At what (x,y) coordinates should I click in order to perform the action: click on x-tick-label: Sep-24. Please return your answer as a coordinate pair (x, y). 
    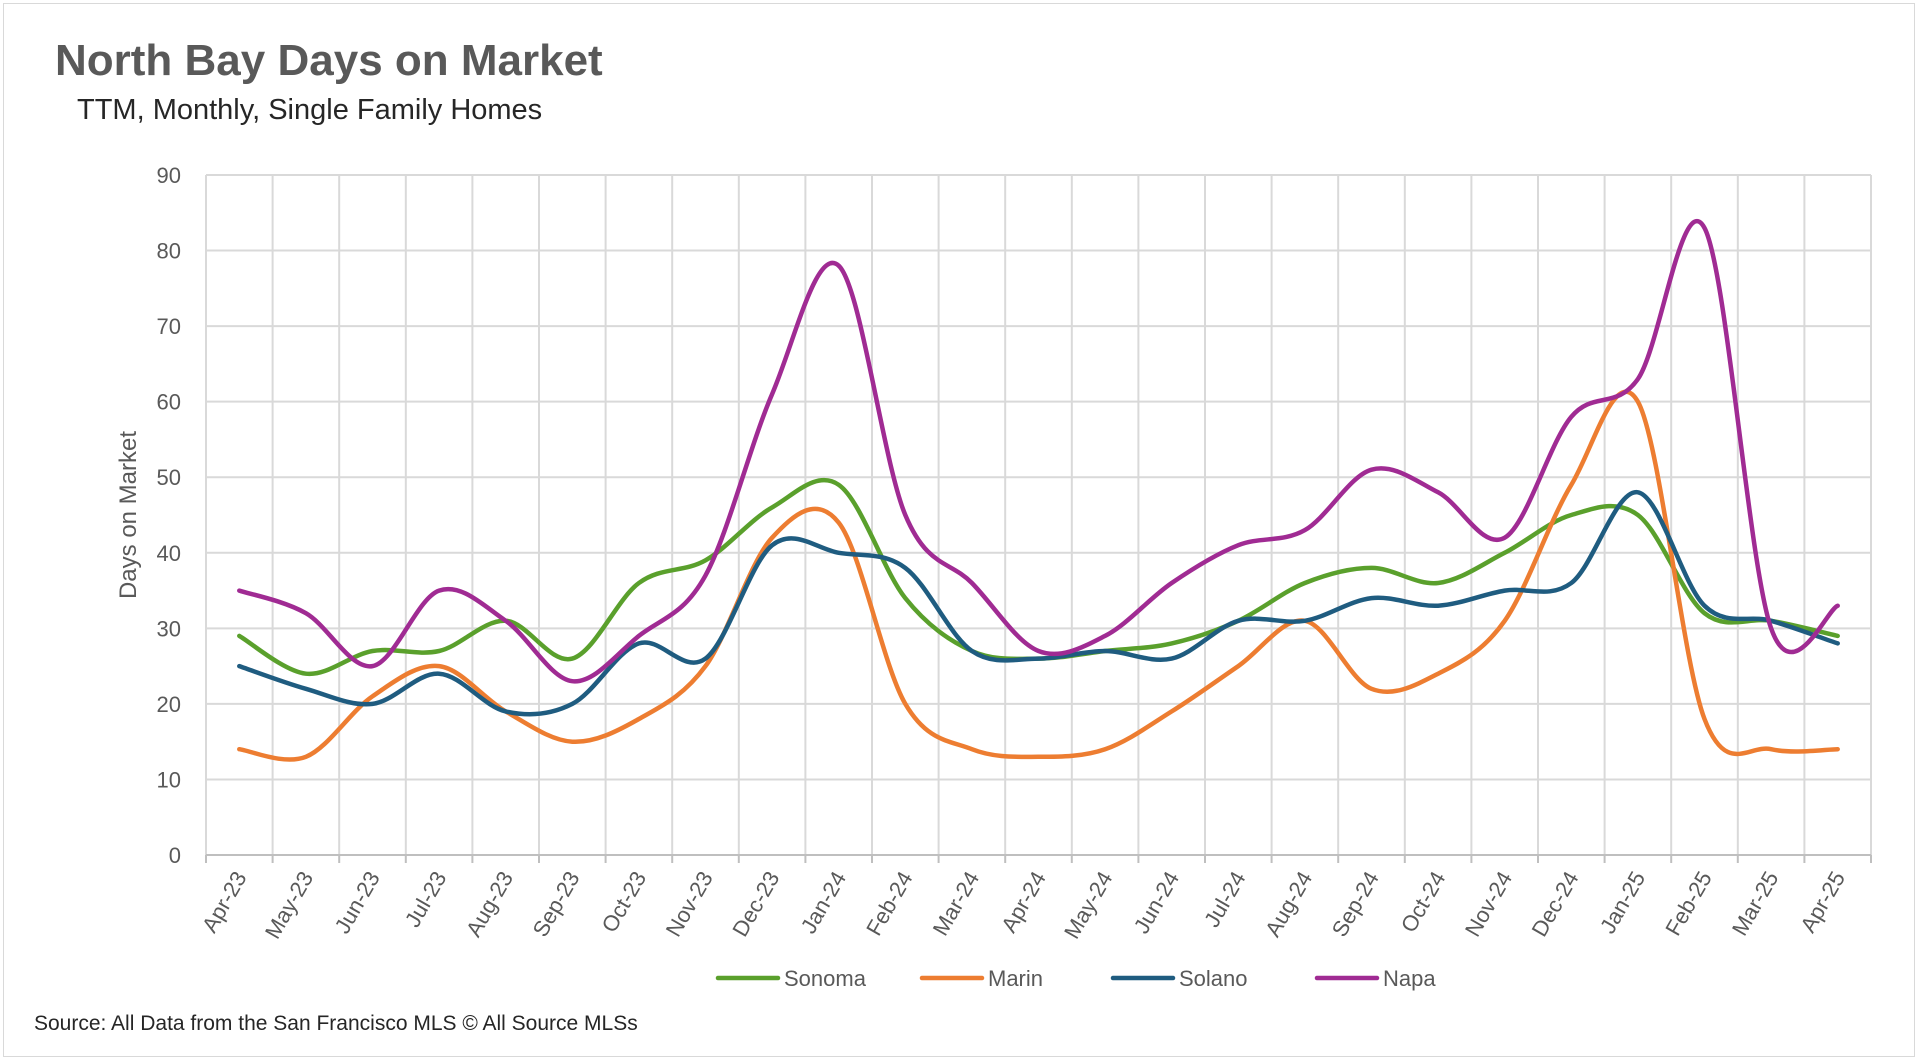
    Looking at the image, I should click on (1355, 904).